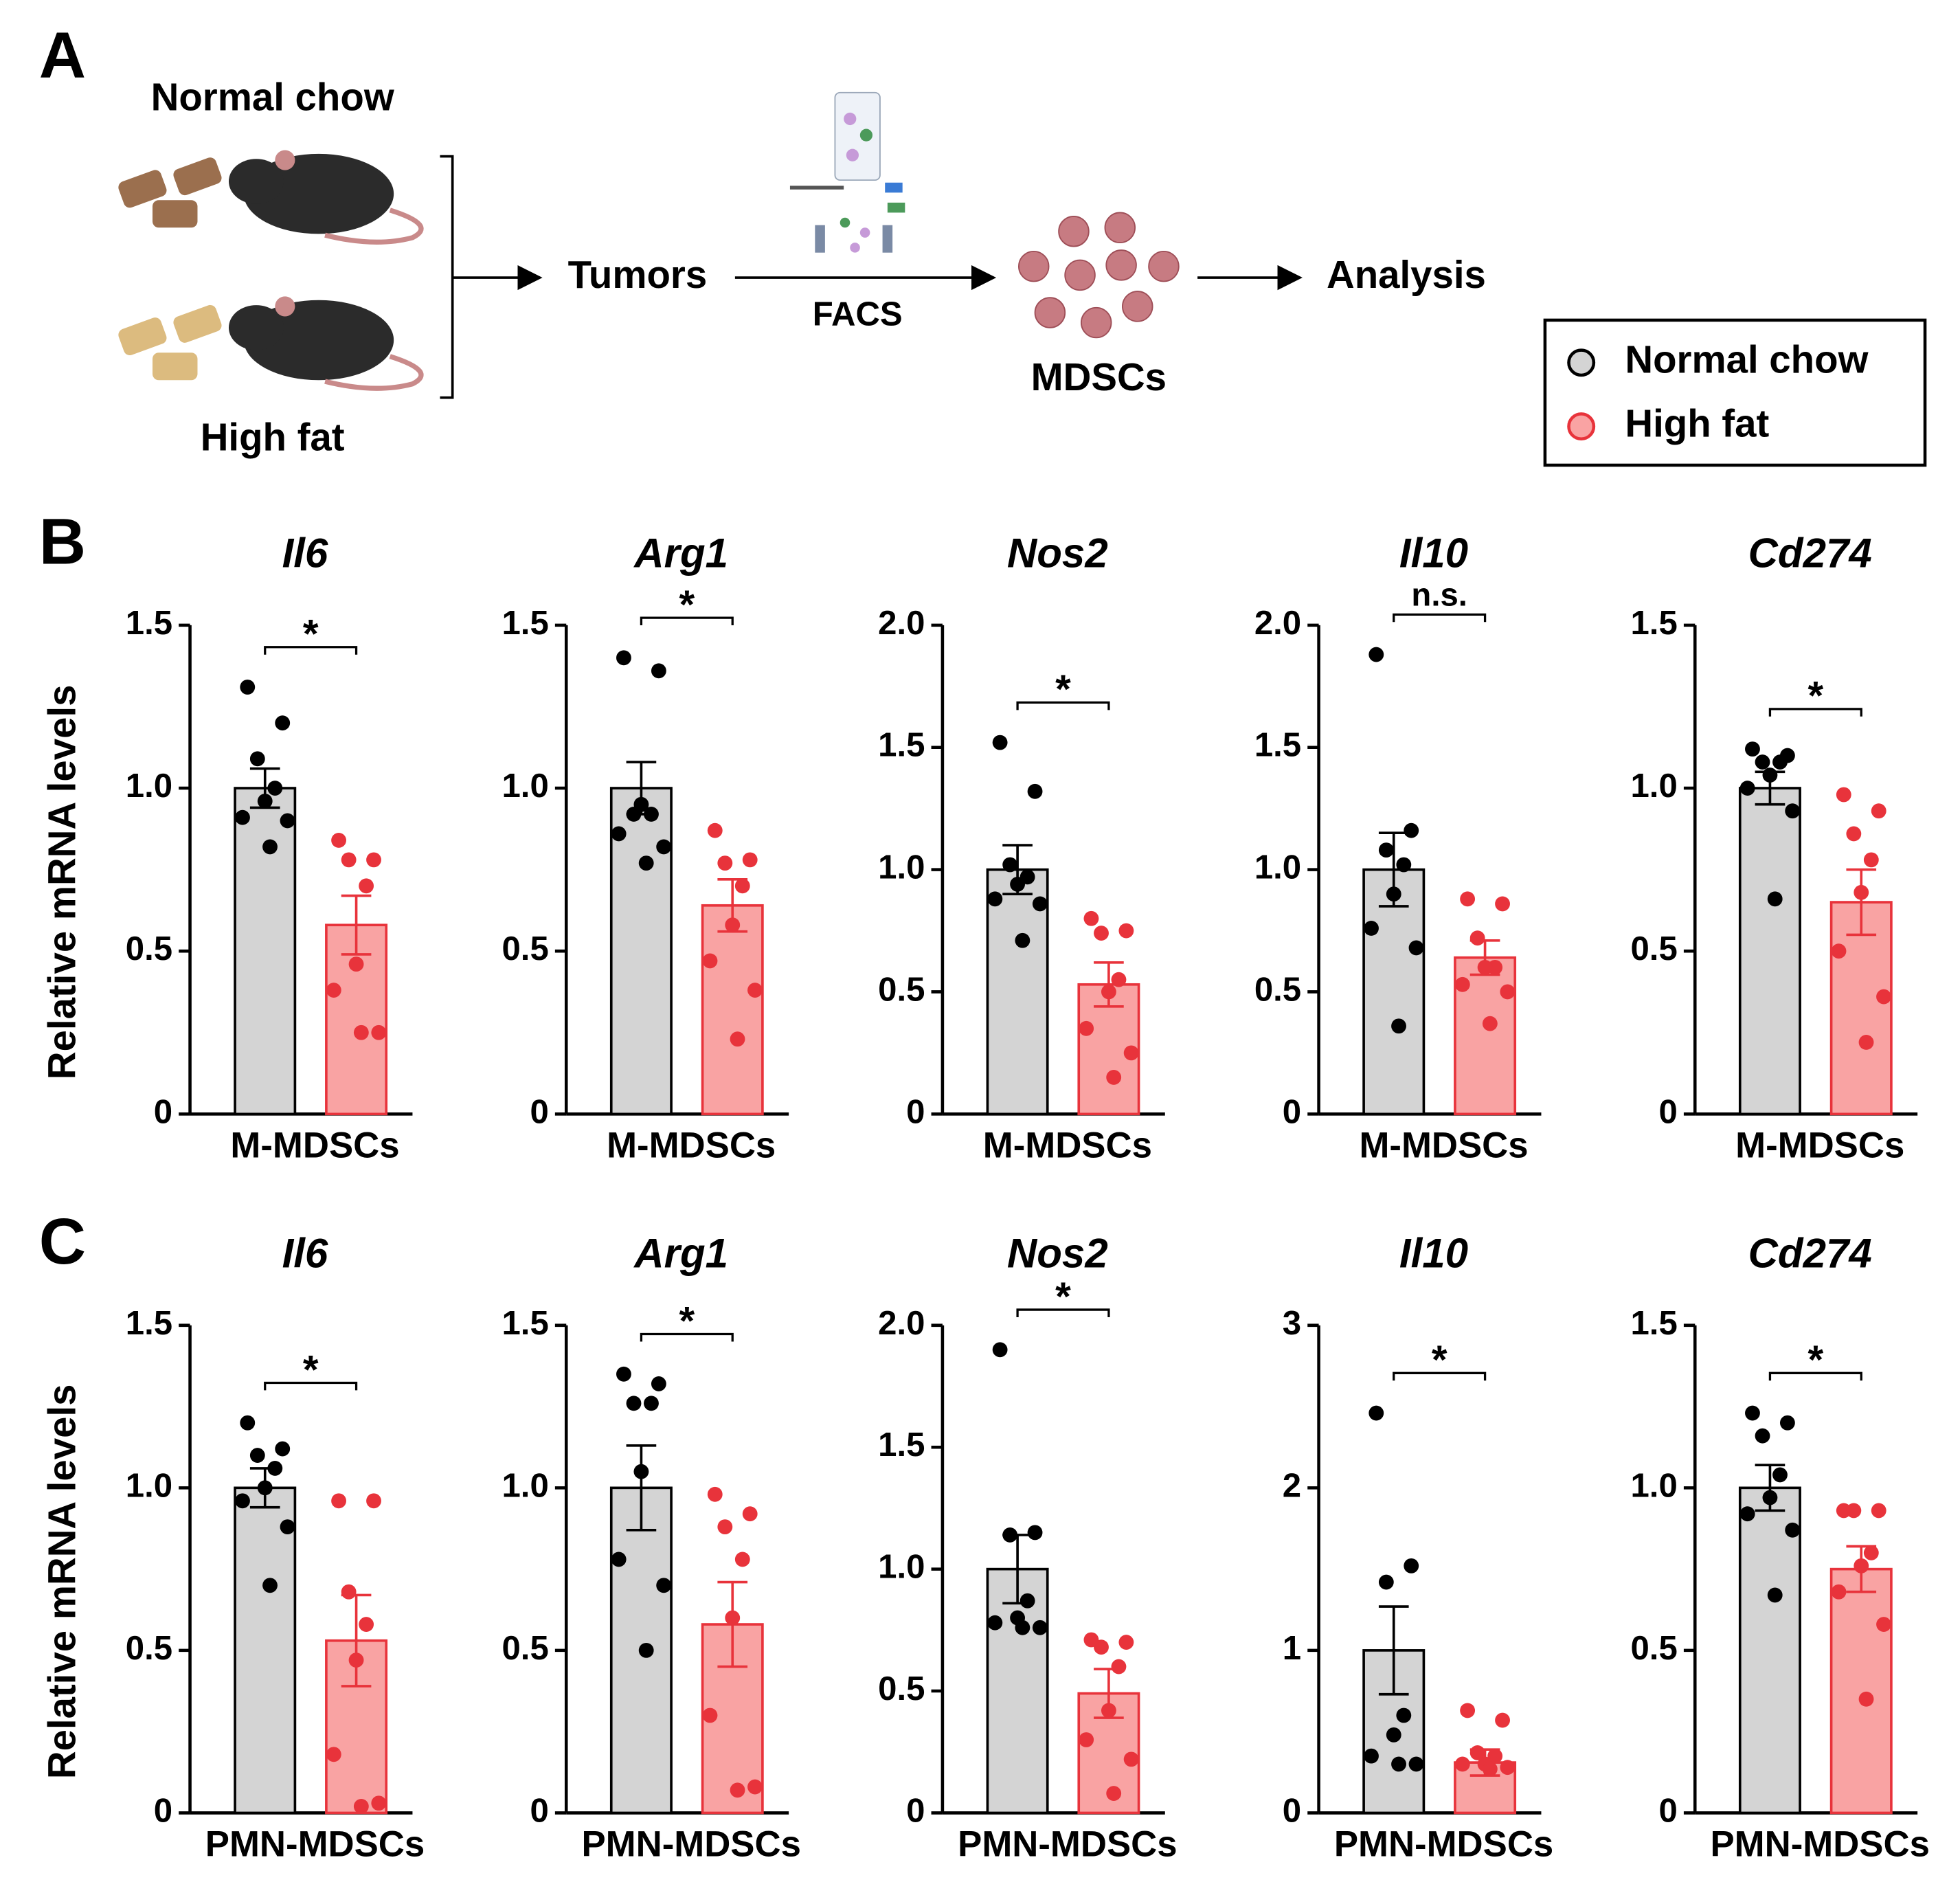  Describe the element at coordinates (447, 277) in the screenshot. I see `bracket` at that location.